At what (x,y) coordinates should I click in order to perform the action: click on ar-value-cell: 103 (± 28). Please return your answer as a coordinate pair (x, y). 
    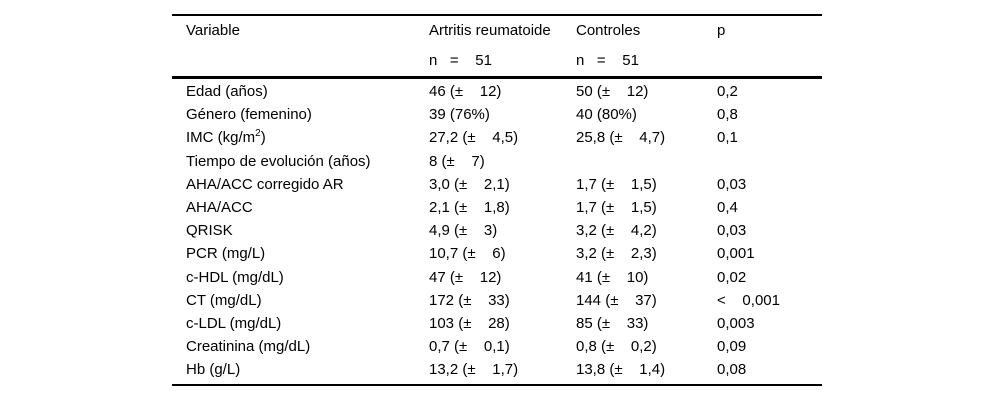
    Looking at the image, I should click on (469, 323).